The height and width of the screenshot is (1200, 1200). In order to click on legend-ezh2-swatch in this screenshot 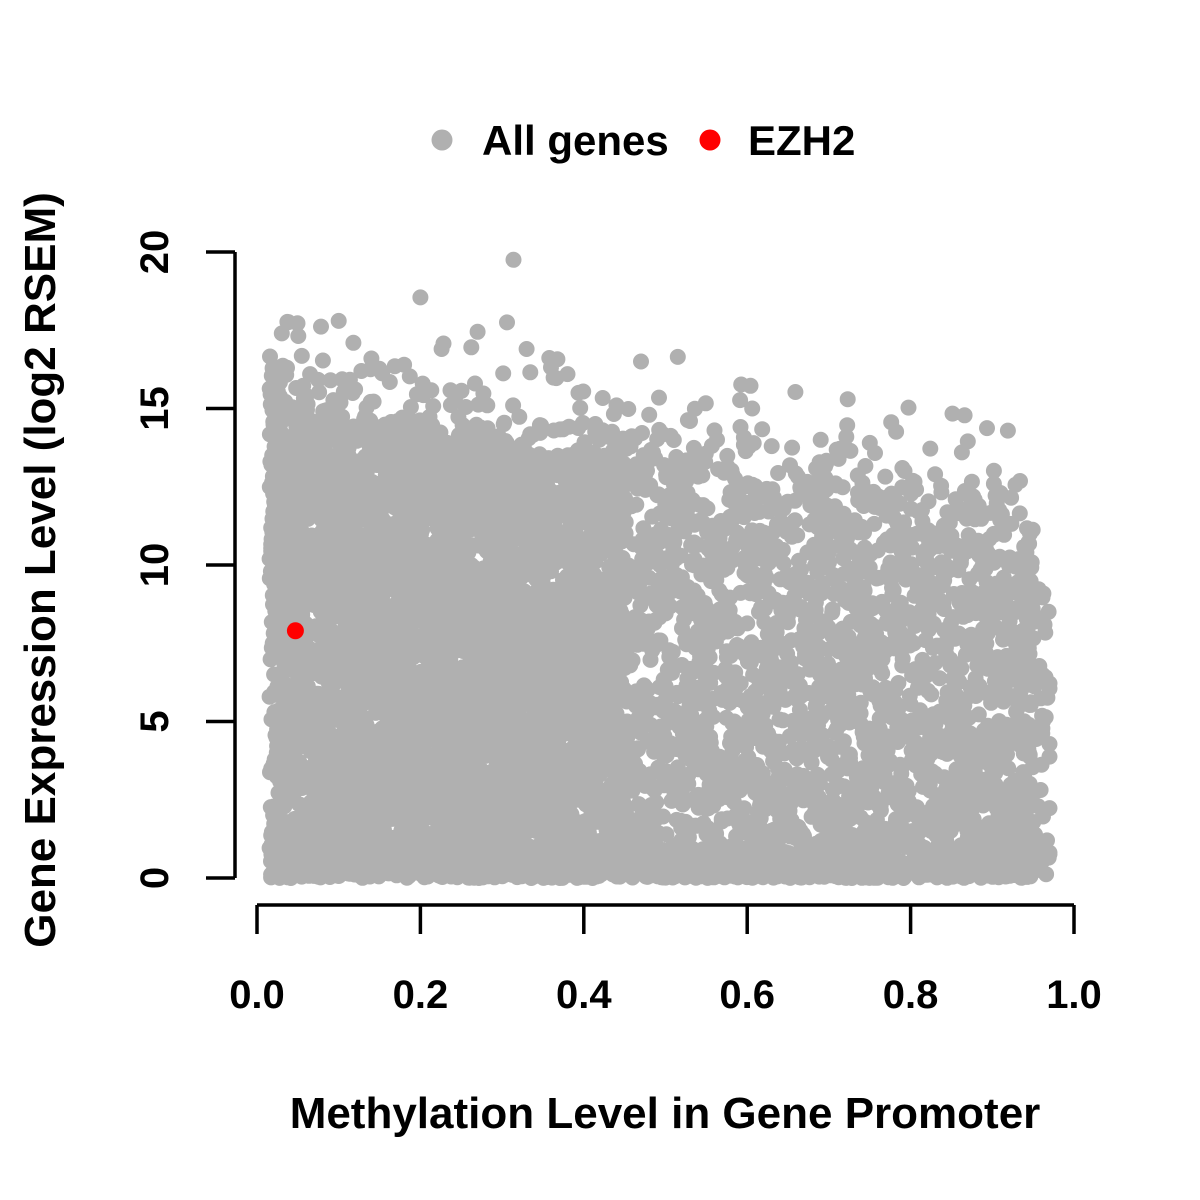, I will do `click(710, 140)`.